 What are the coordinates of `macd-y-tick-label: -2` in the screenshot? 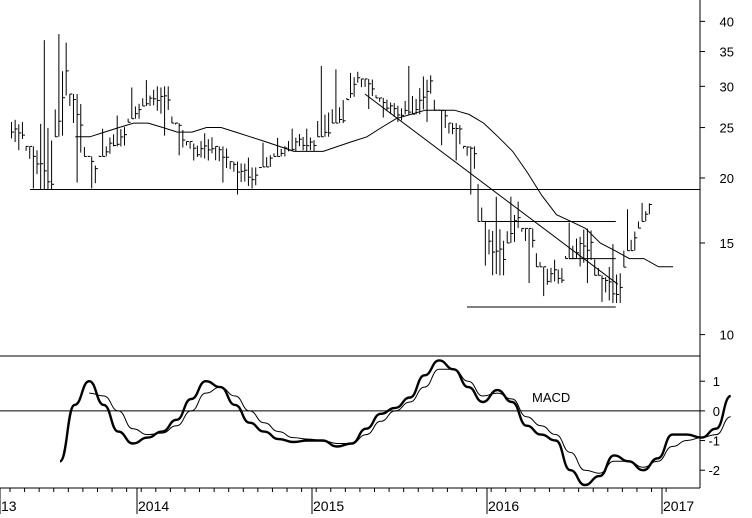 It's located at (714, 470).